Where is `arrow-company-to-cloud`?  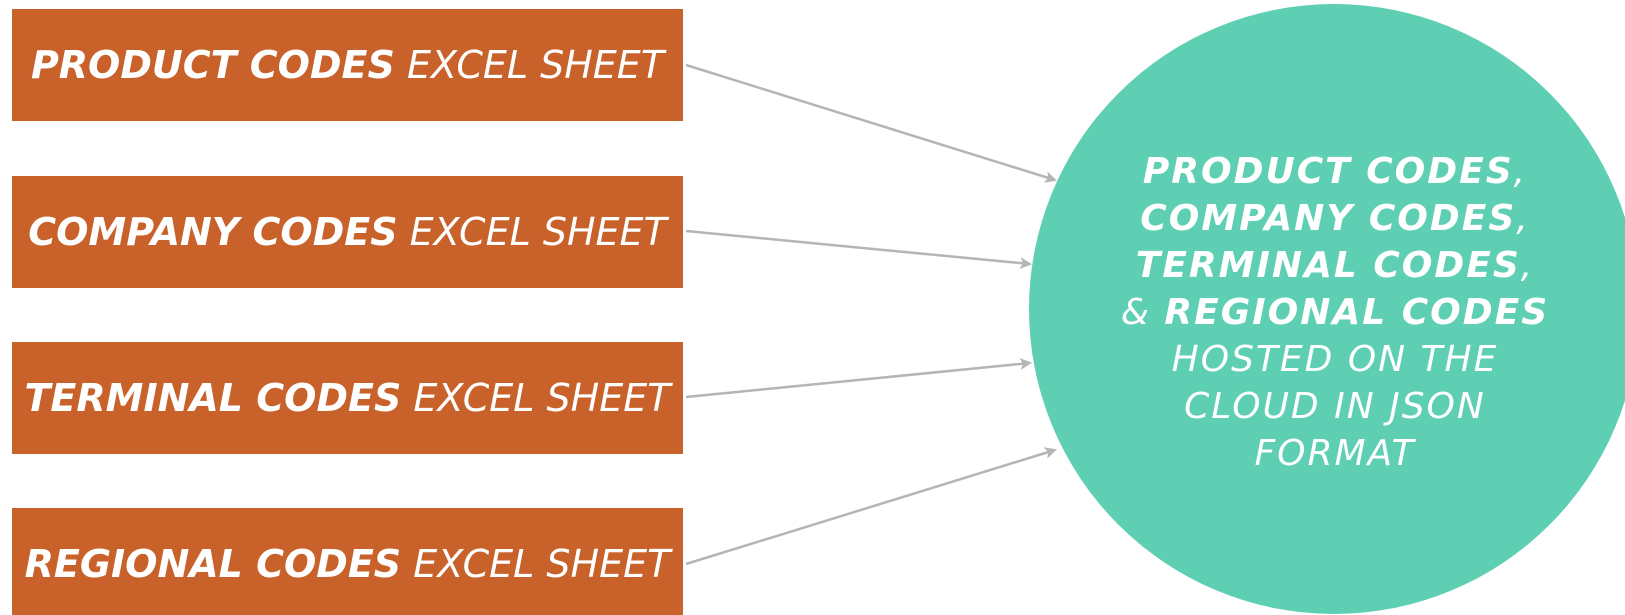
arrow-company-to-cloud is located at coordinates (858, 249).